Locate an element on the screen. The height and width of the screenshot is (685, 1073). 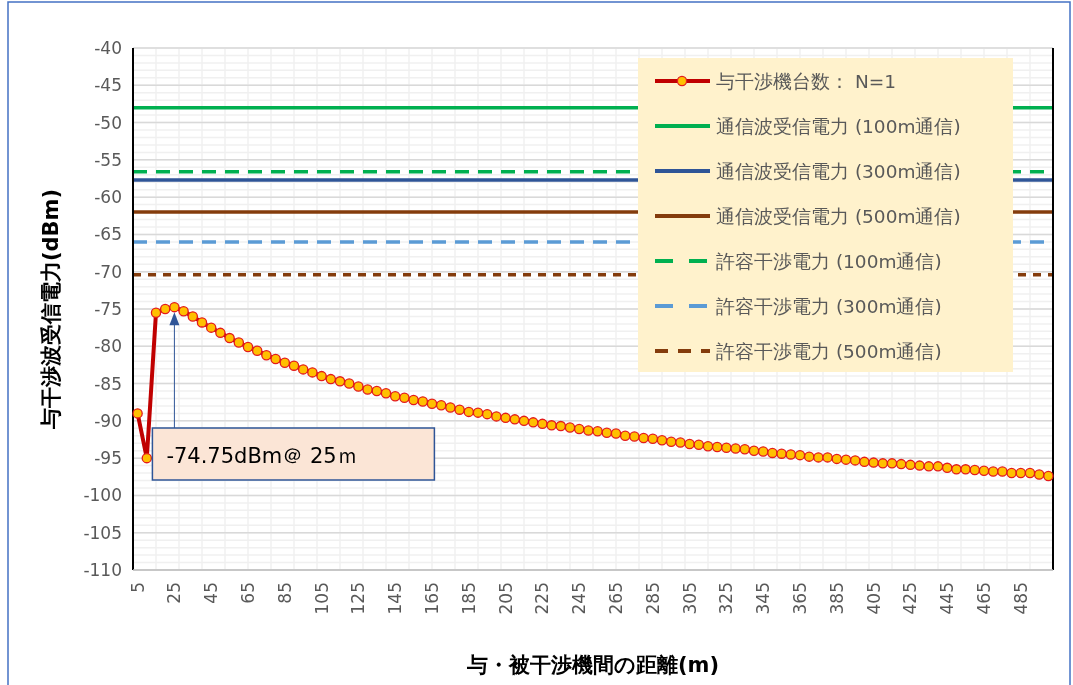
y-tick-label: -70 is located at coordinates (108, 271).